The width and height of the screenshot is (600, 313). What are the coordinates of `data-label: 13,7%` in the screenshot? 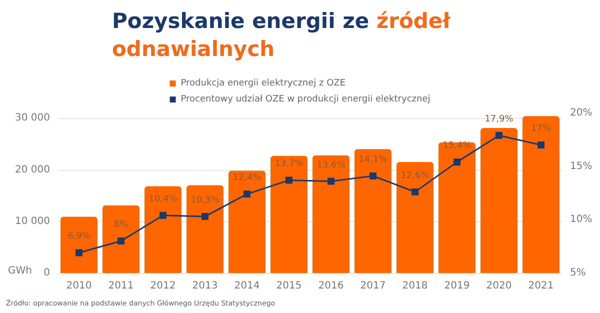 It's located at (289, 164).